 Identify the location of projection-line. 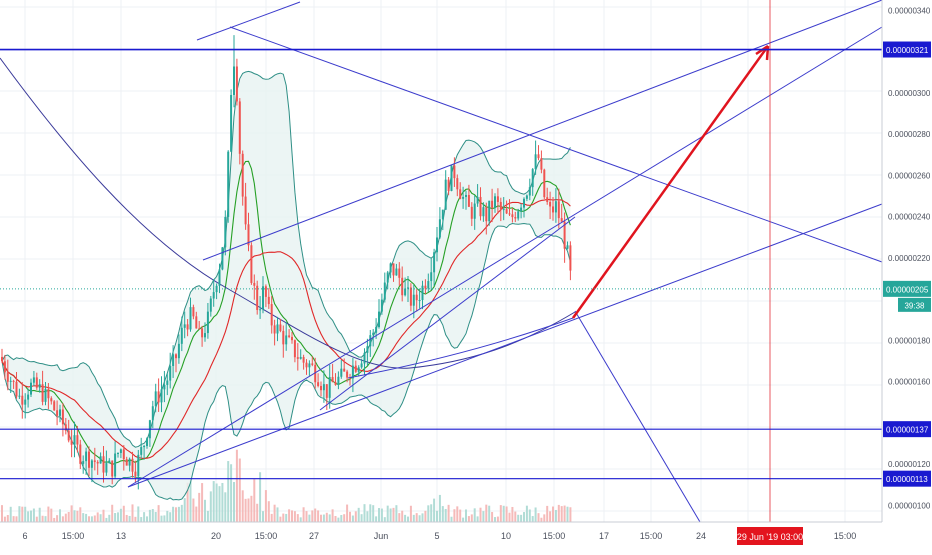
(637, 416).